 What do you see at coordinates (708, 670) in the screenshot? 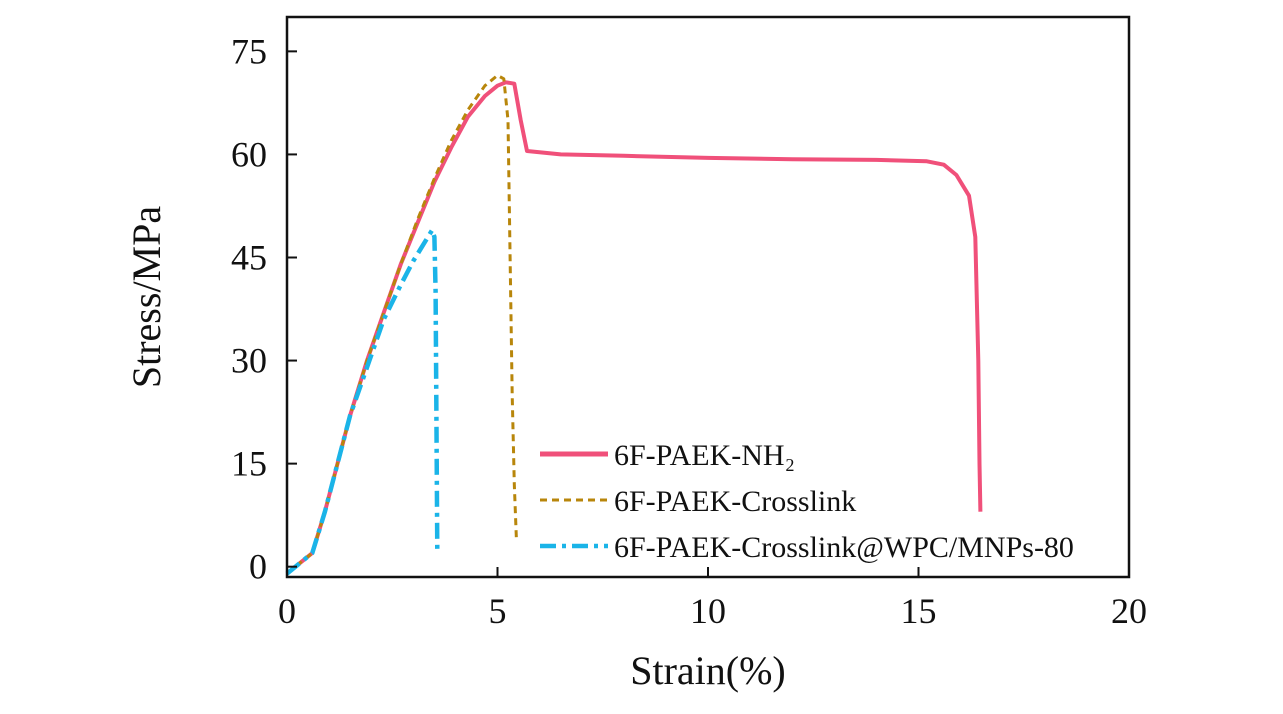
I see `x-axis-title: Strain(%)` at bounding box center [708, 670].